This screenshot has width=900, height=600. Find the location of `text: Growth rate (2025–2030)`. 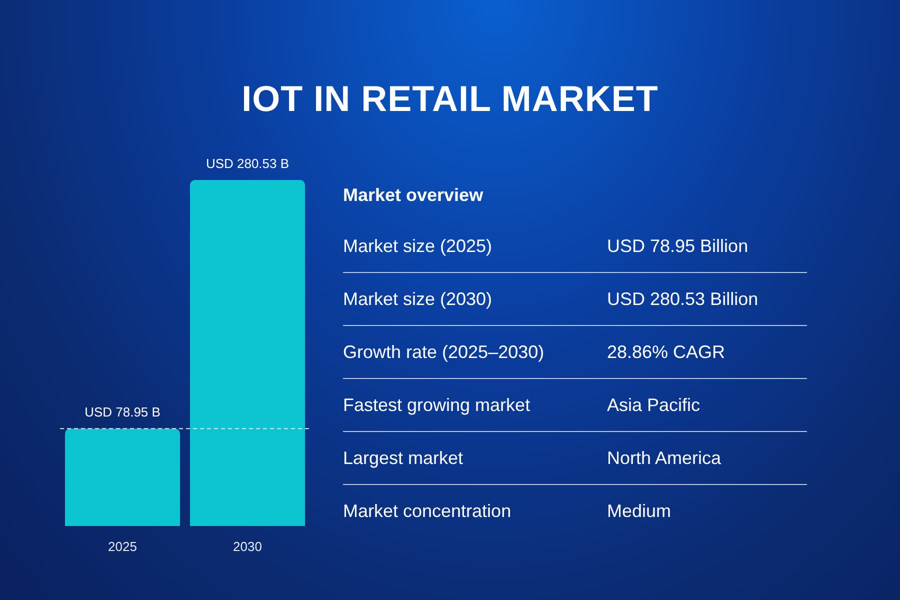

text: Growth rate (2025–2030) is located at coordinates (444, 352).